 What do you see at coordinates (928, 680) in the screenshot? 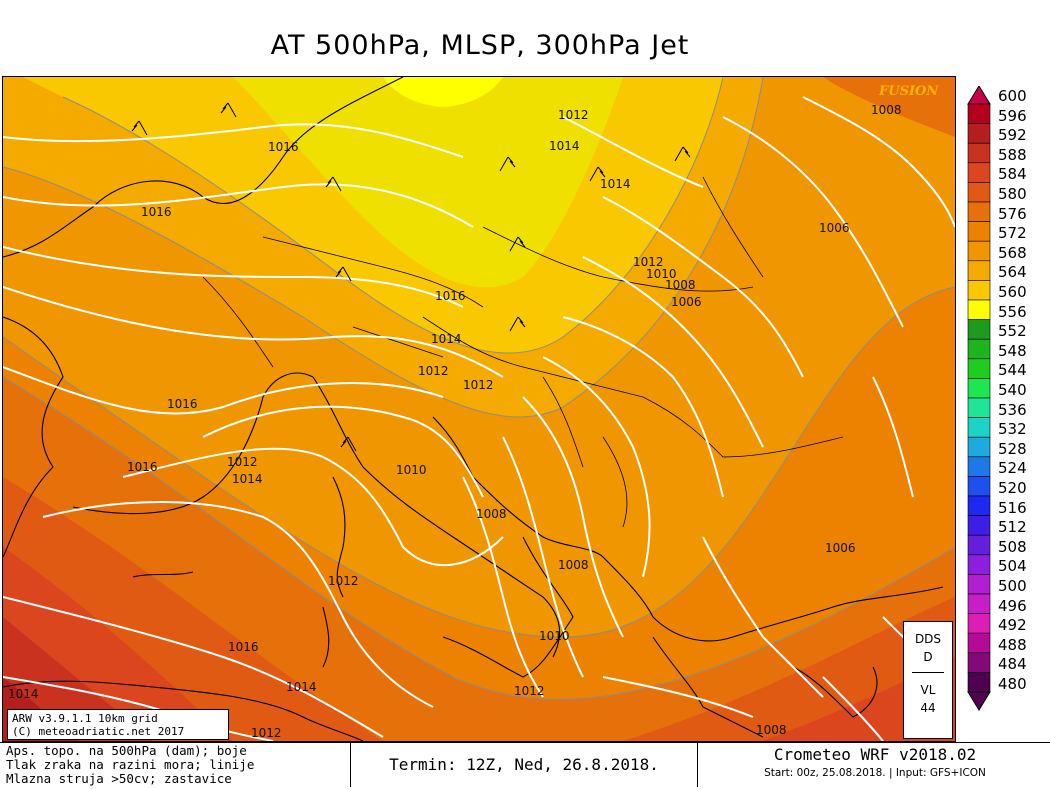
I see `dds-box: DDS D VL 44` at bounding box center [928, 680].